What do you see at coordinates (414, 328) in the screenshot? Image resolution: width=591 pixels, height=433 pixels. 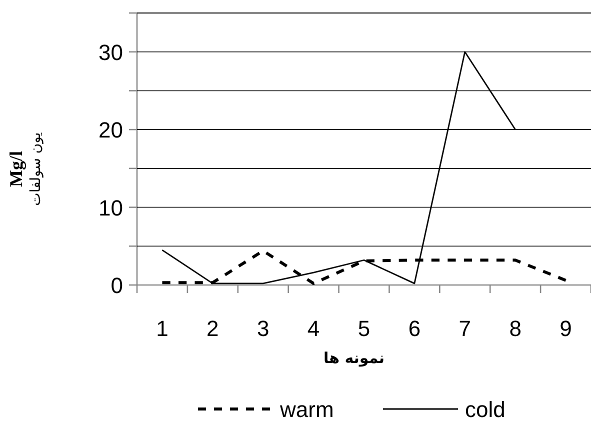 I see `x-tick-label: 6` at bounding box center [414, 328].